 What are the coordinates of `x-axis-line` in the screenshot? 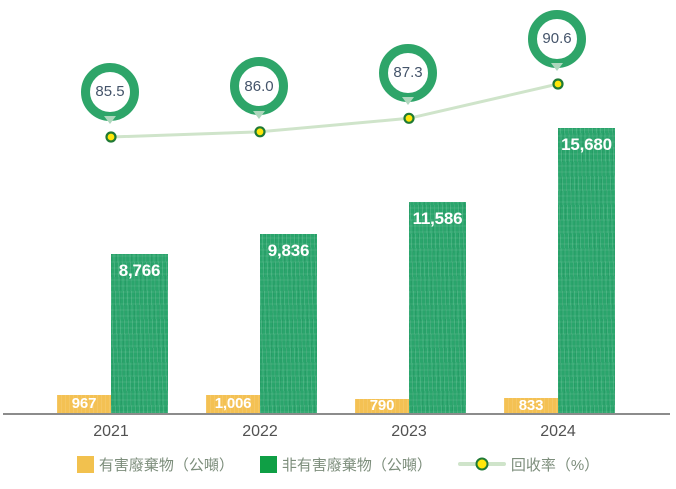 It's located at (336, 414).